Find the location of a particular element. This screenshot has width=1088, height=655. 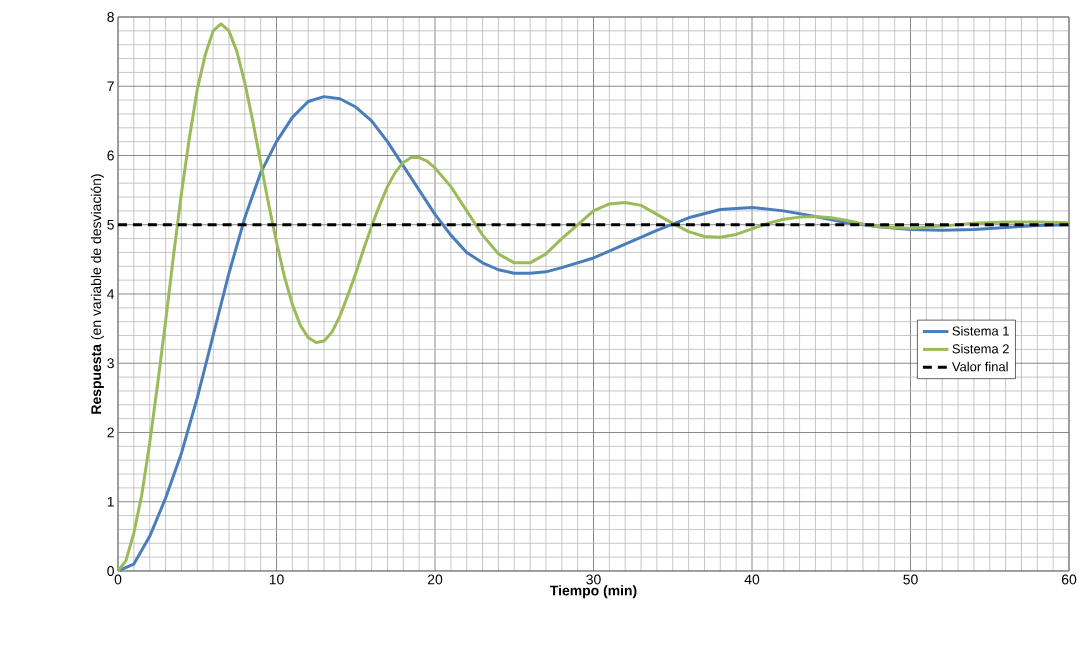

y-tick-label: 6 is located at coordinates (110, 155).